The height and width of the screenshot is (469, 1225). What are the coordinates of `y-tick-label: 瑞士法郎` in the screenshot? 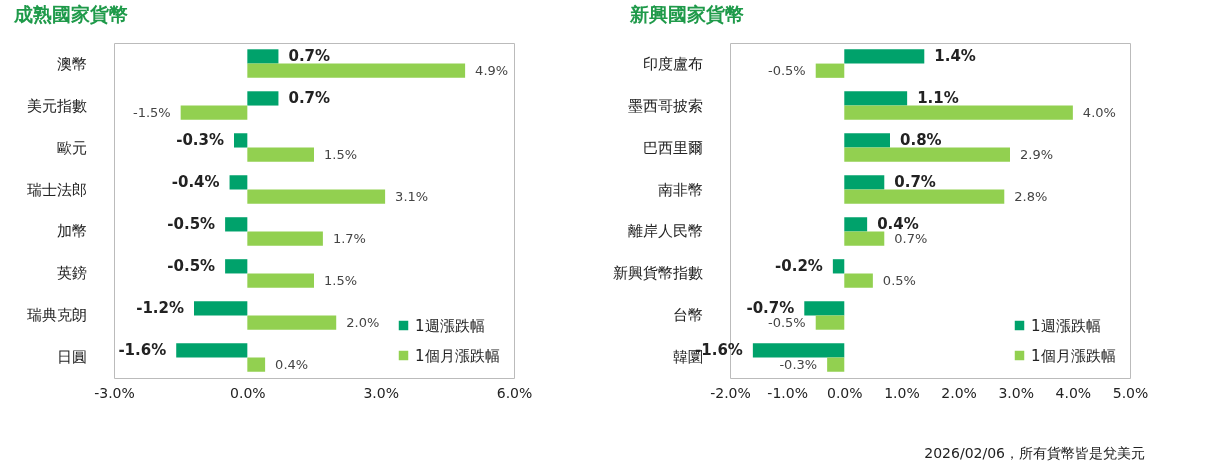 It's located at (56, 189).